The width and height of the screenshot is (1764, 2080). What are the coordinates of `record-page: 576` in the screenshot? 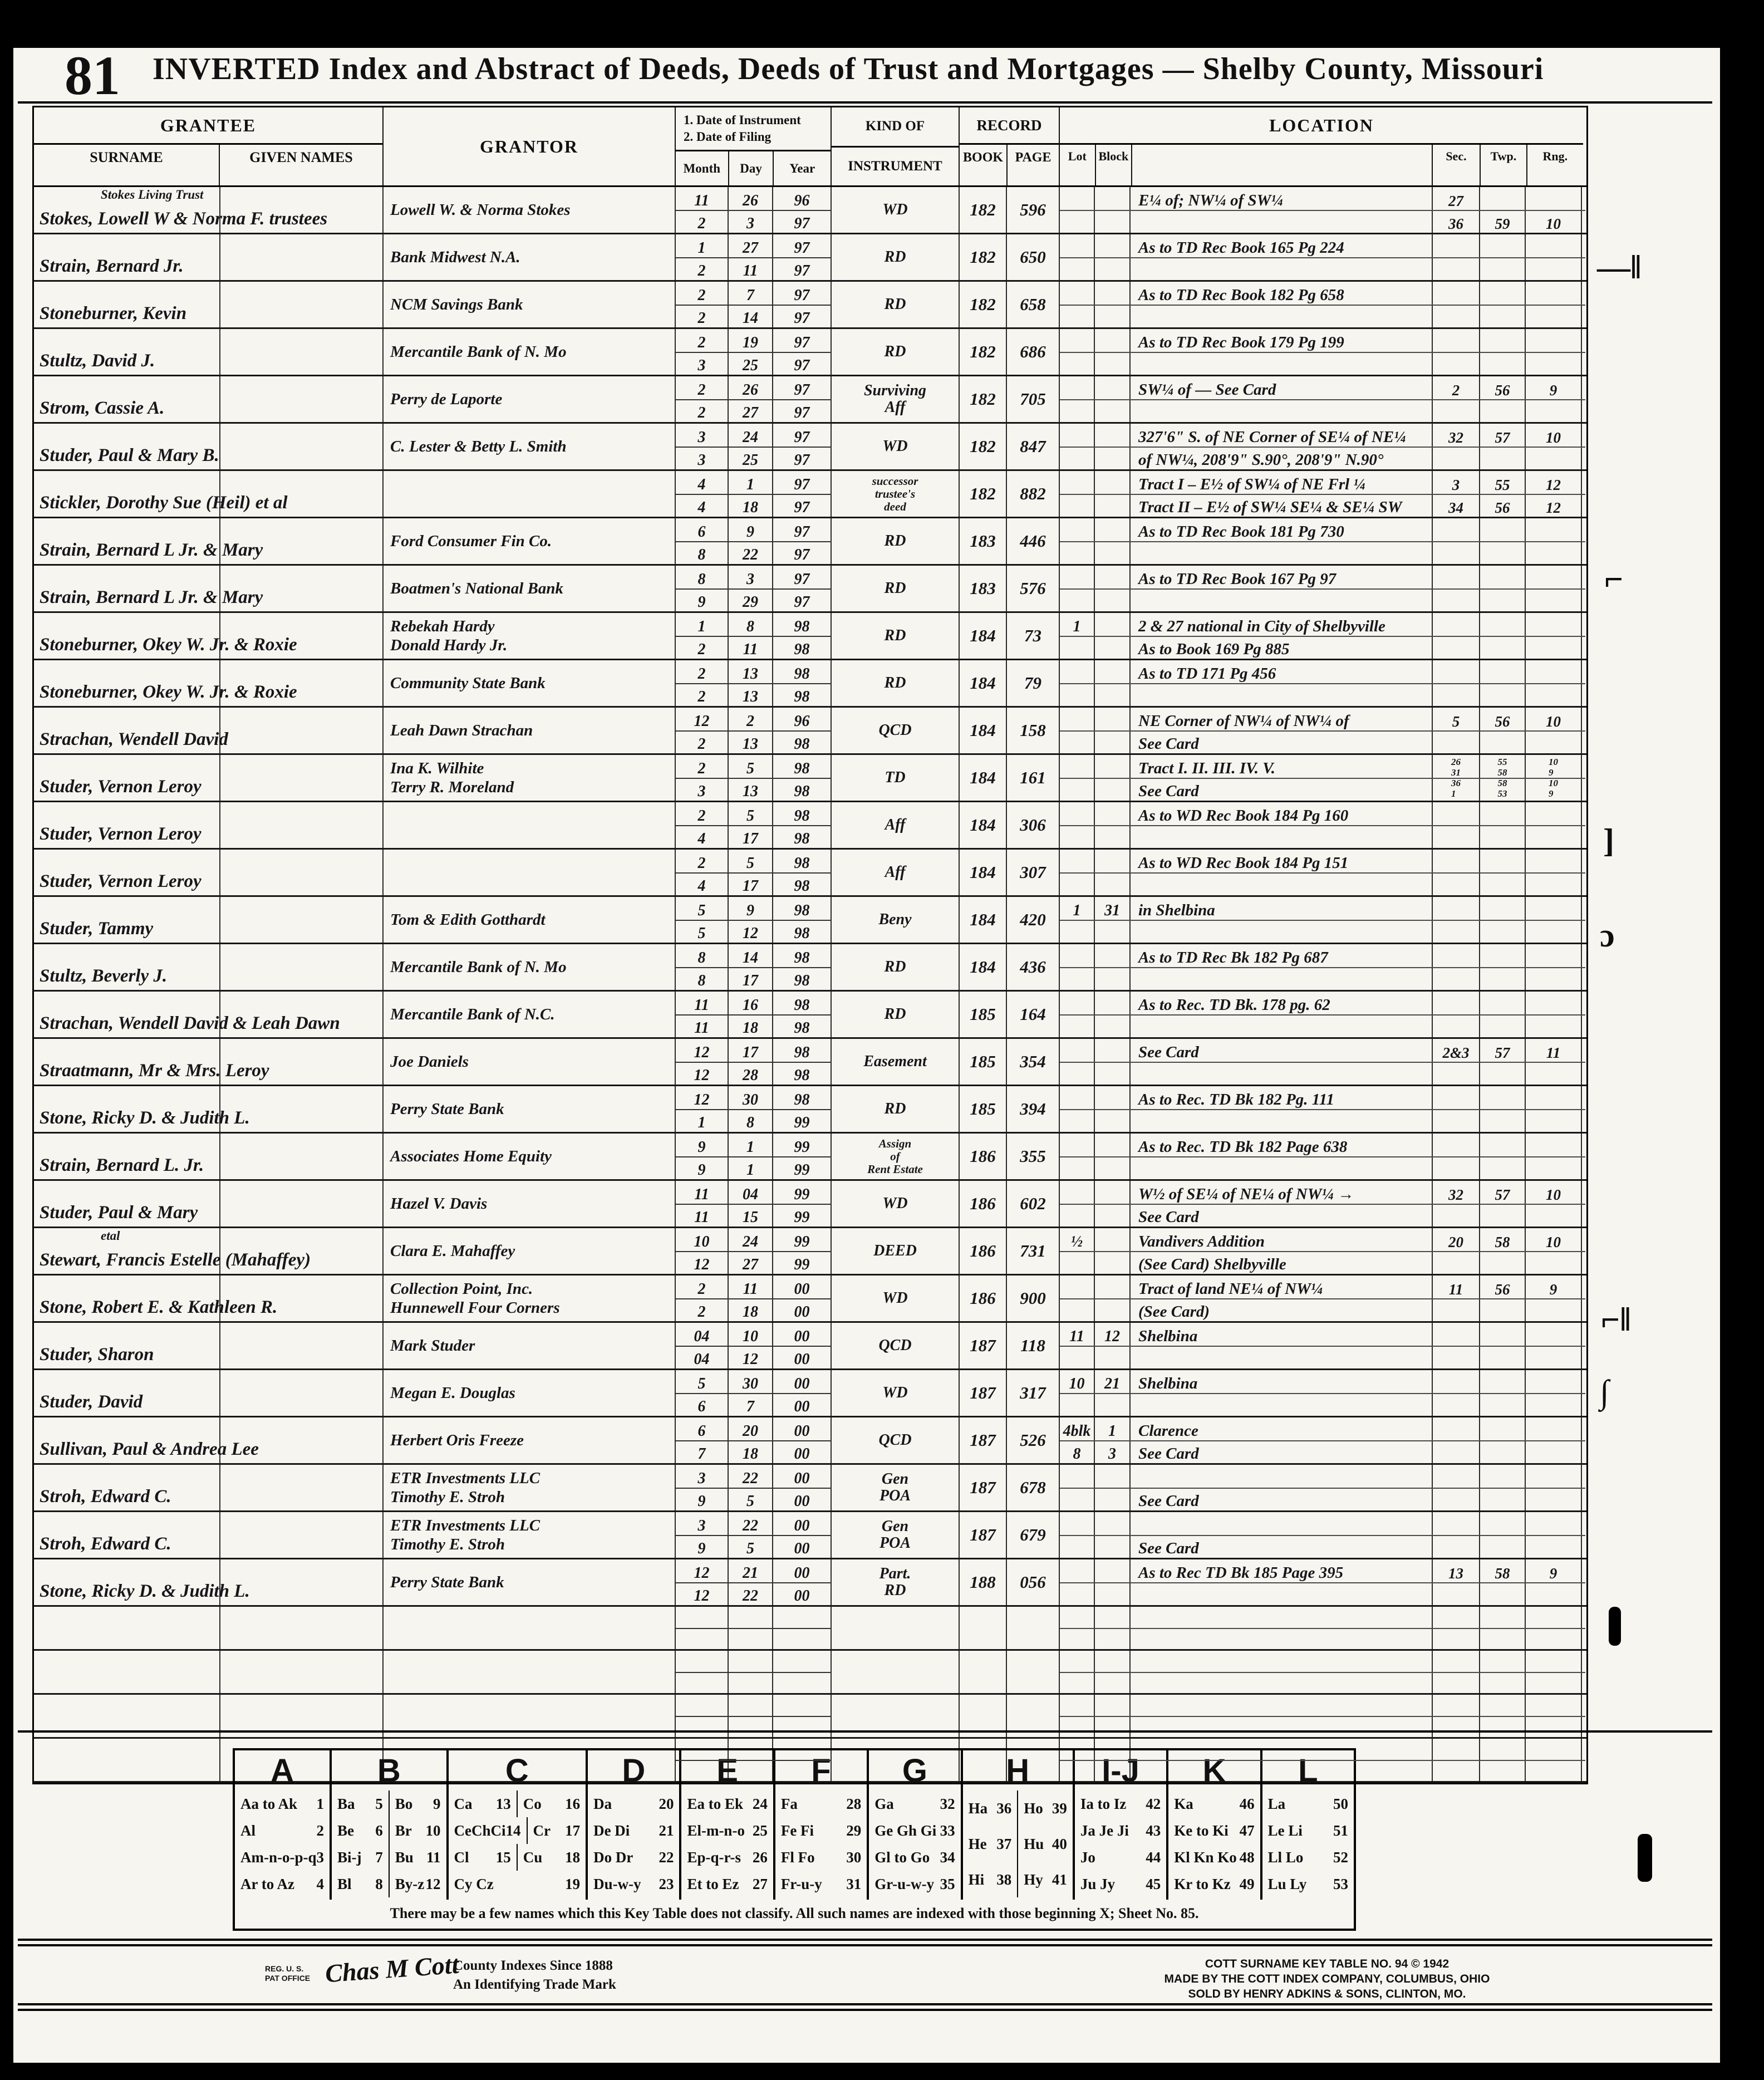 It's located at (1033, 588).